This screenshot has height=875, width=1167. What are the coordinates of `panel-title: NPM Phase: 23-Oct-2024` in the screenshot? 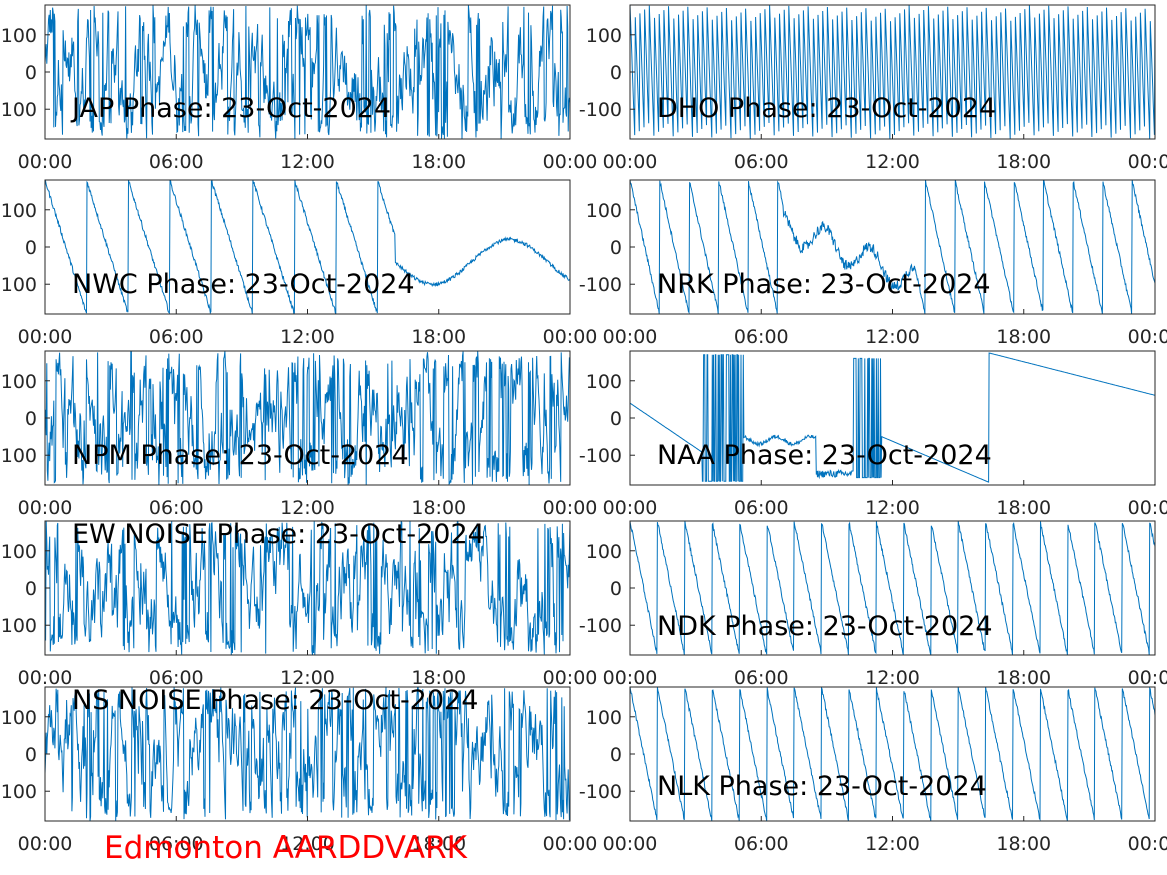 It's located at (240, 455).